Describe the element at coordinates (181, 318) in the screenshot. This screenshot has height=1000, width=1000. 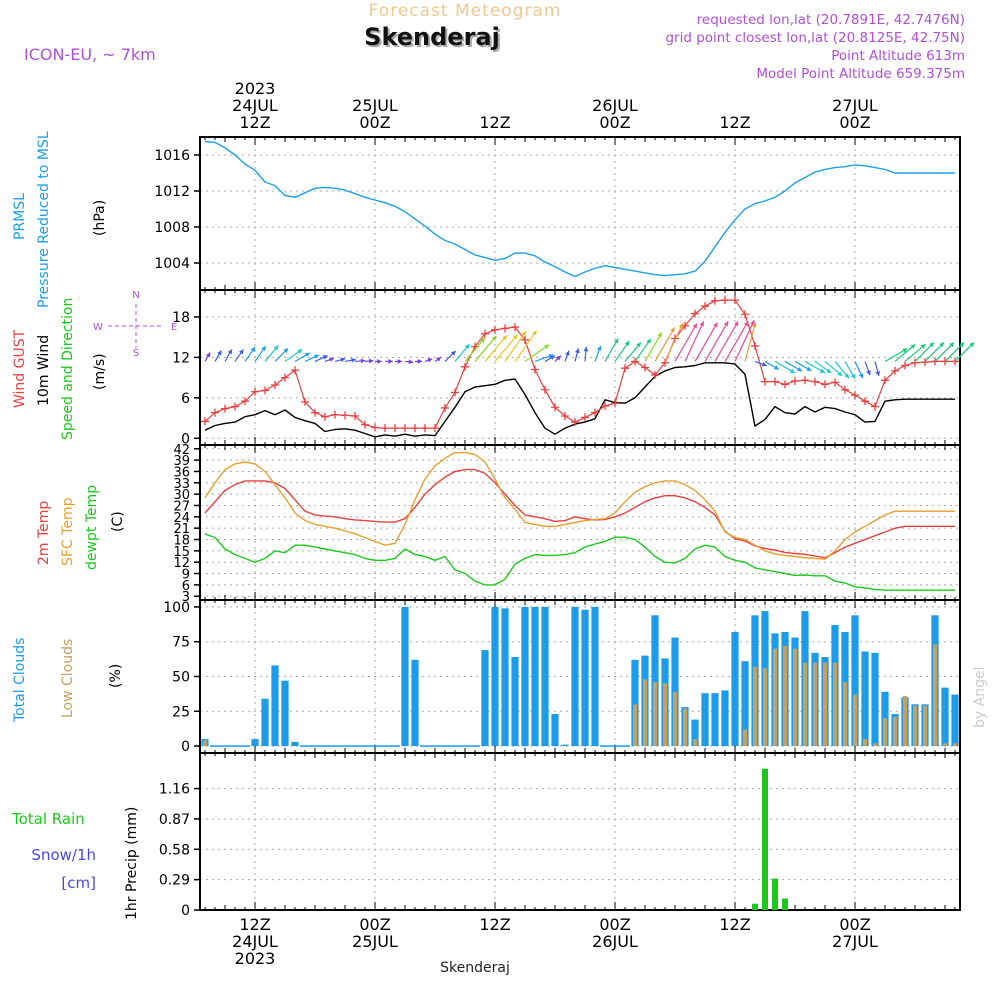
I see `y-tick-label: 18` at that location.